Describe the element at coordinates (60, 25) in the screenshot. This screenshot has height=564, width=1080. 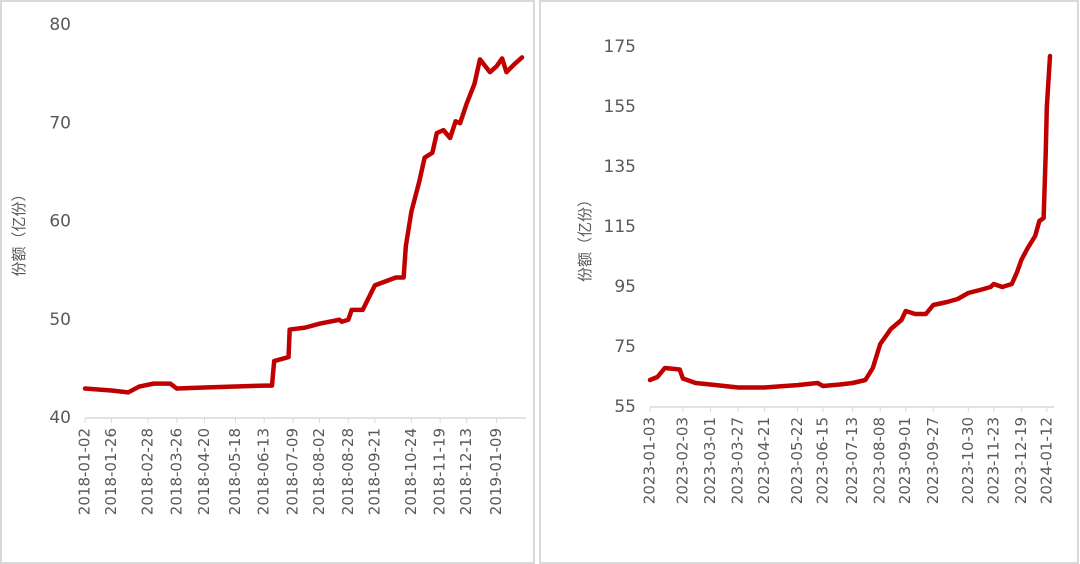
I see `y-tick-label: 80` at that location.